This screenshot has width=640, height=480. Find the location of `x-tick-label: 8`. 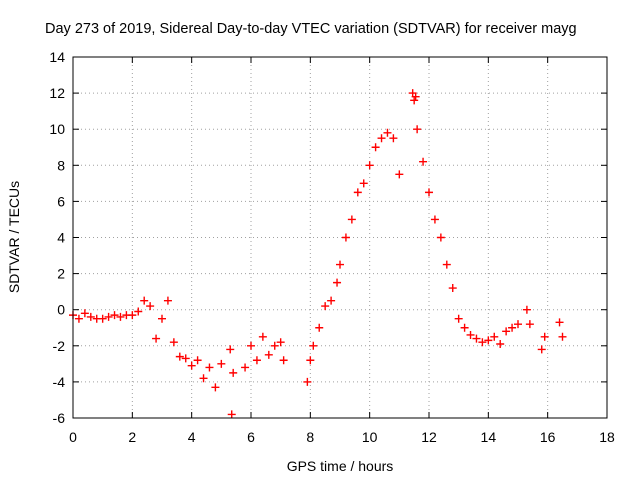

x-tick-label: 8 is located at coordinates (310, 437).